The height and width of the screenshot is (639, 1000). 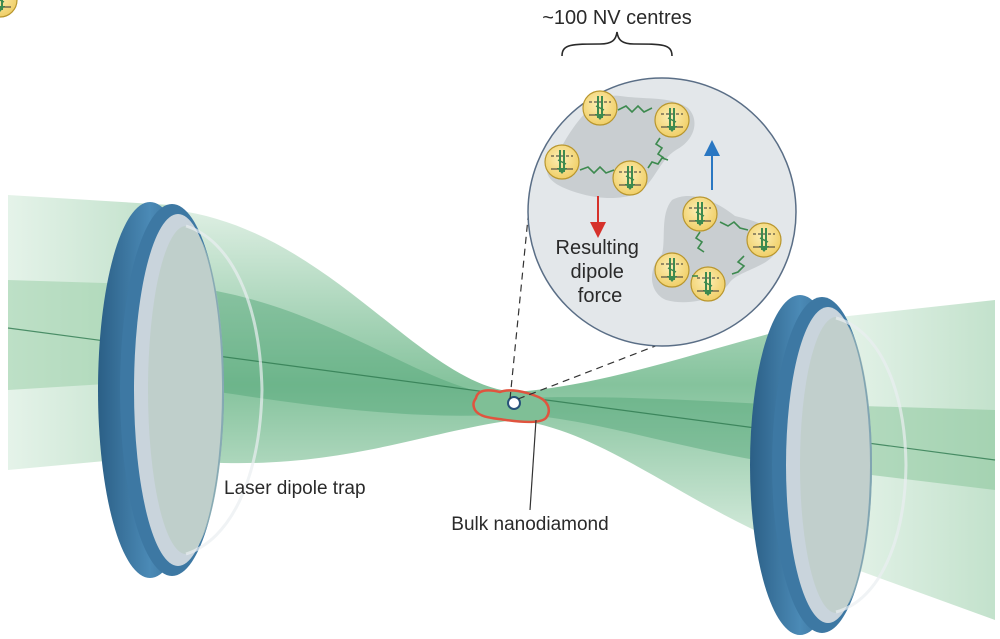 I want to click on laser-dipole-trap-label: Laser dipole trap, so click(x=295, y=488).